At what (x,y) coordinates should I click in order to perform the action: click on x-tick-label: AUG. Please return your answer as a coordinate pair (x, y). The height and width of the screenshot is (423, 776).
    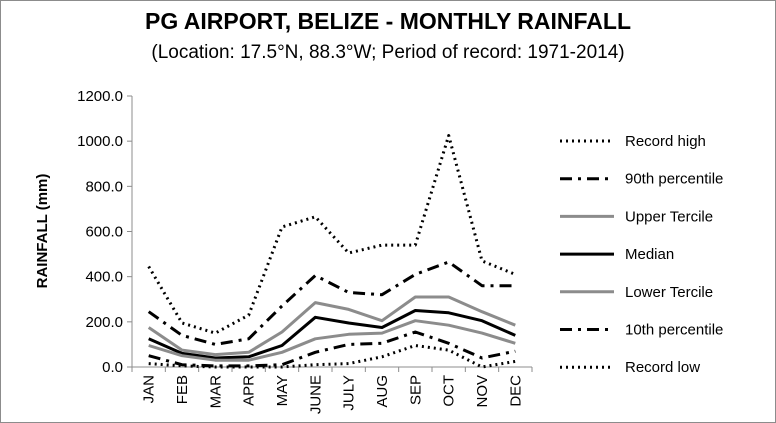
    Looking at the image, I should click on (382, 391).